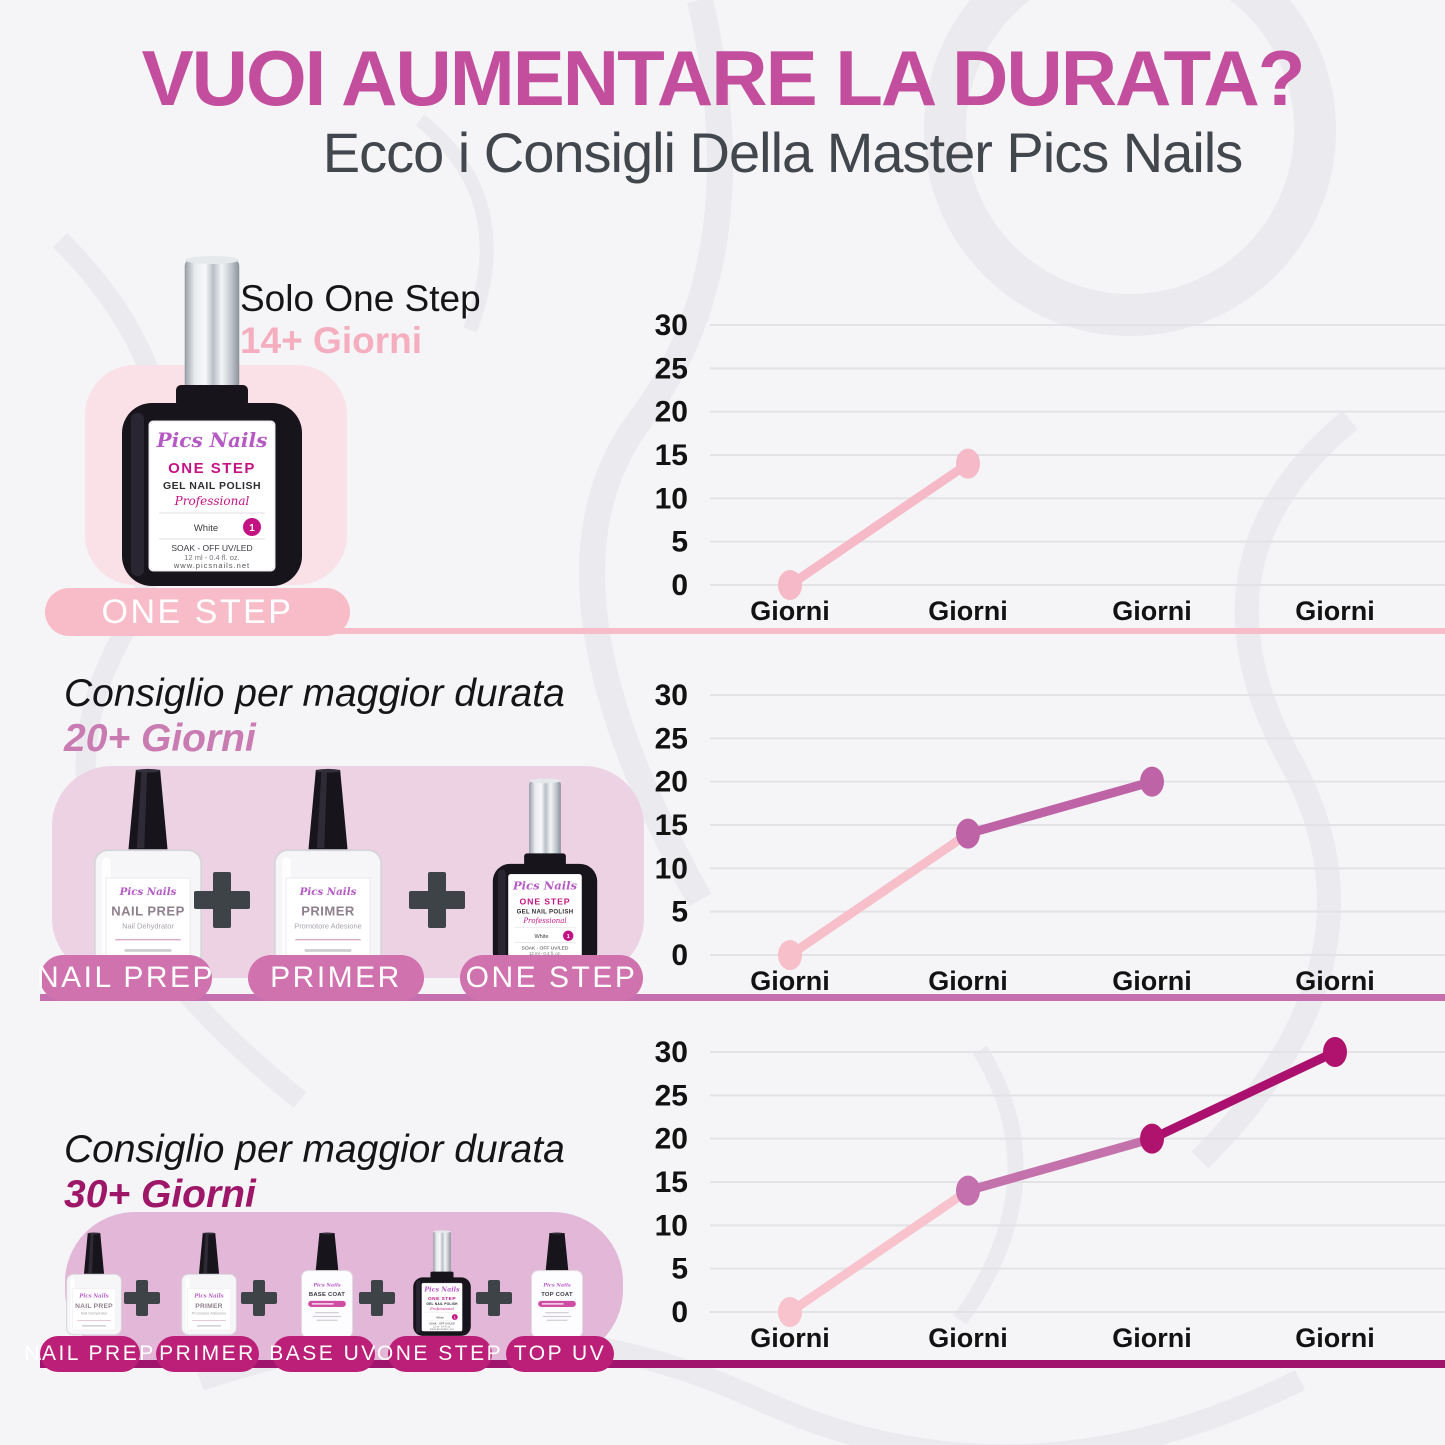 The height and width of the screenshot is (1445, 1445). What do you see at coordinates (783, 152) in the screenshot?
I see `page-subtitle: Ecco i Consigli Della Master Pics Nails` at bounding box center [783, 152].